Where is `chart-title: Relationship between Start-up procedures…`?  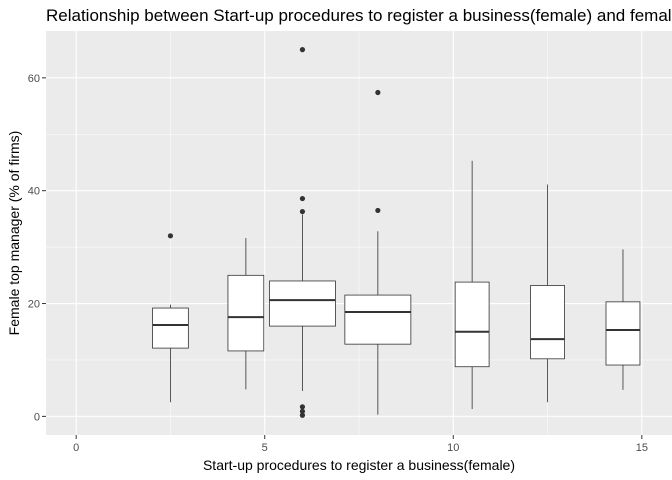 chart-title: Relationship between Start-up procedures… is located at coordinates (359, 15).